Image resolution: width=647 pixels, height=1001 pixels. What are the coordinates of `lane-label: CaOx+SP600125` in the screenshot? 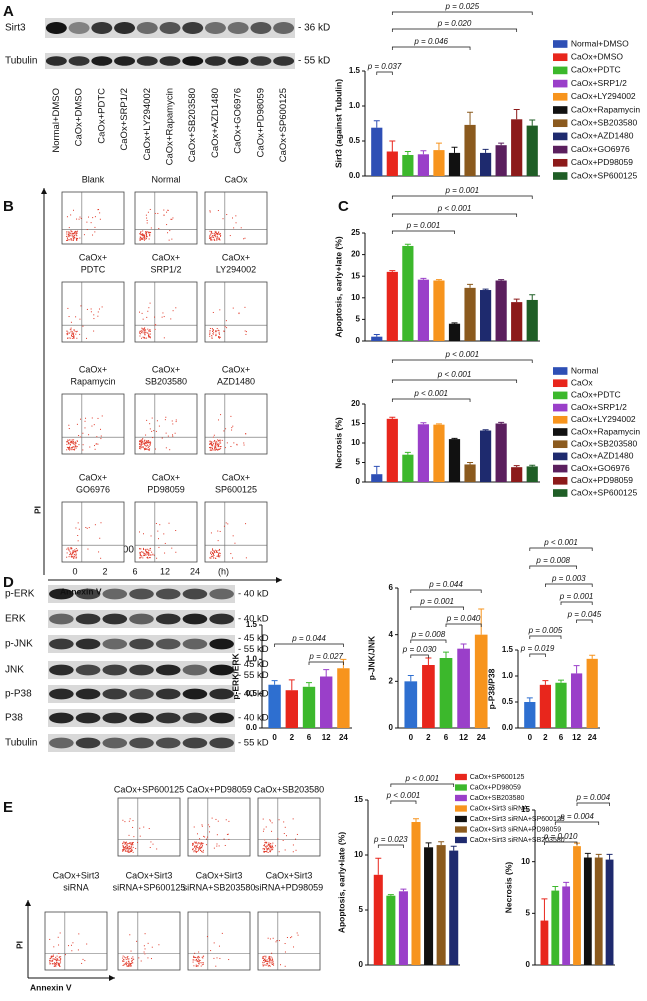 It's located at (283, 125).